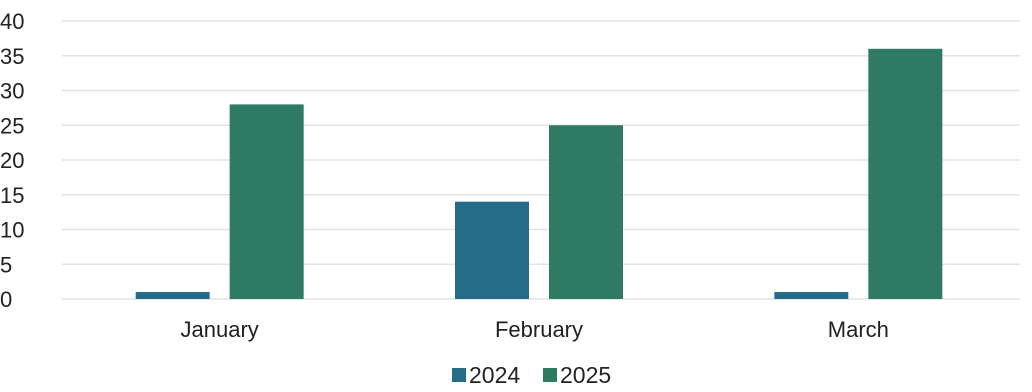 The width and height of the screenshot is (1032, 392). Describe the element at coordinates (586, 212) in the screenshot. I see `bar-2025-february` at that location.